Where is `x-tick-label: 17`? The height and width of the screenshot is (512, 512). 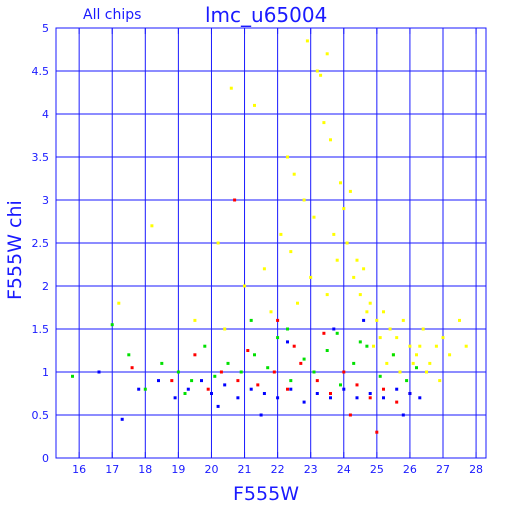 x-tick-label: 17 is located at coordinates (112, 469).